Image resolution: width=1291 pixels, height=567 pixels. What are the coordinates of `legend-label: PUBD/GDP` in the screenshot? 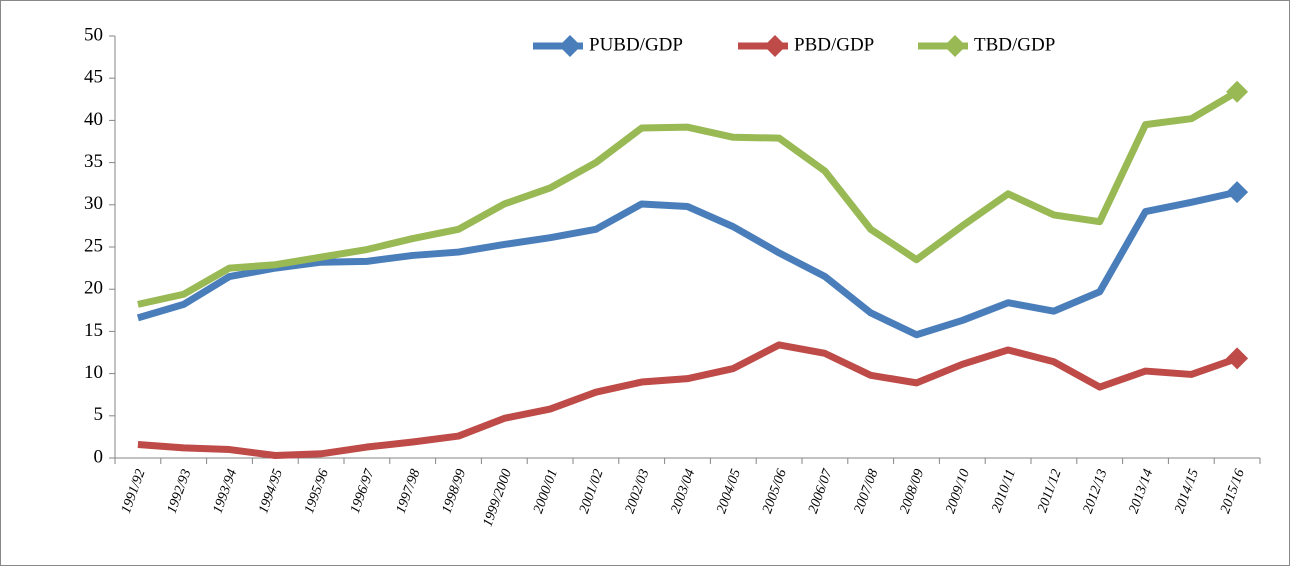 It's located at (636, 44).